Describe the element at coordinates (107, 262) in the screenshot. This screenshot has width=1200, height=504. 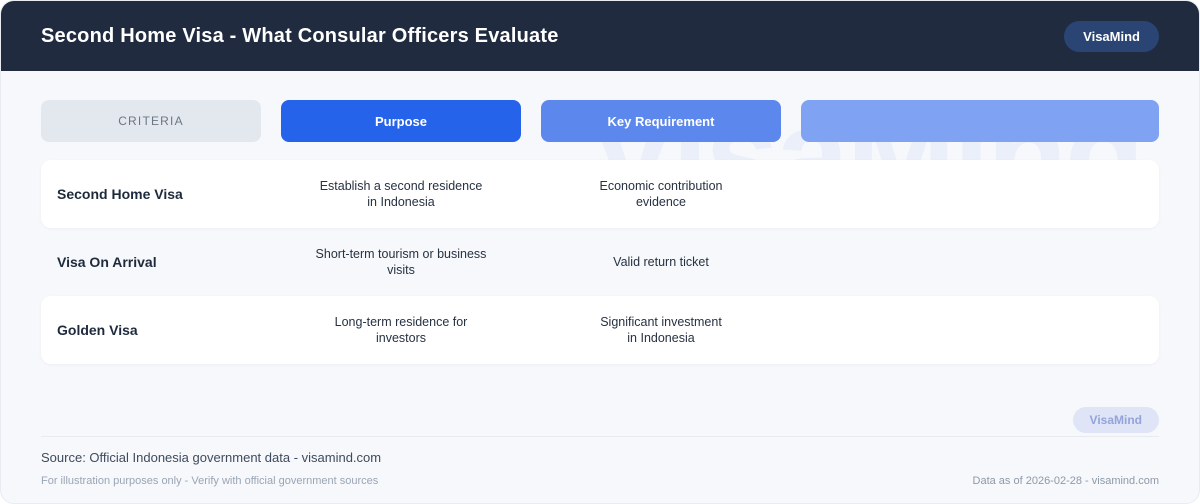
I see `row-criteria: Visa On Arrival` at that location.